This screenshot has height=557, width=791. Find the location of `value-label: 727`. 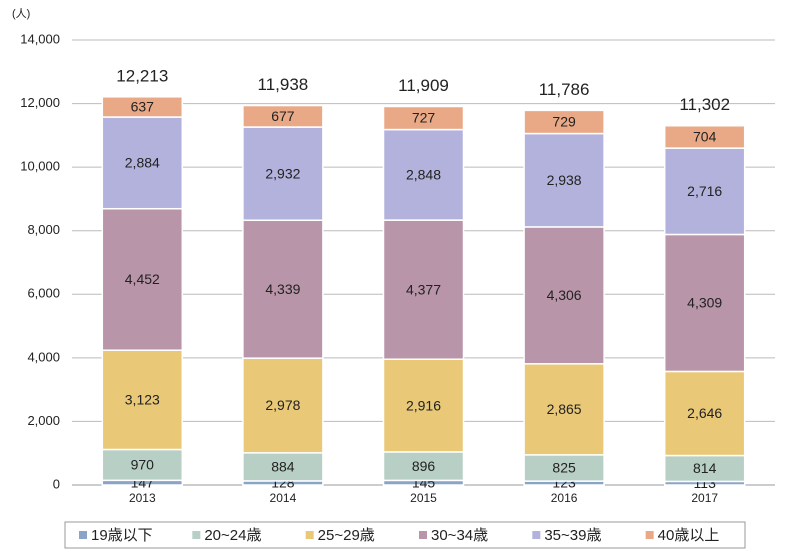

value-label: 727 is located at coordinates (424, 118).